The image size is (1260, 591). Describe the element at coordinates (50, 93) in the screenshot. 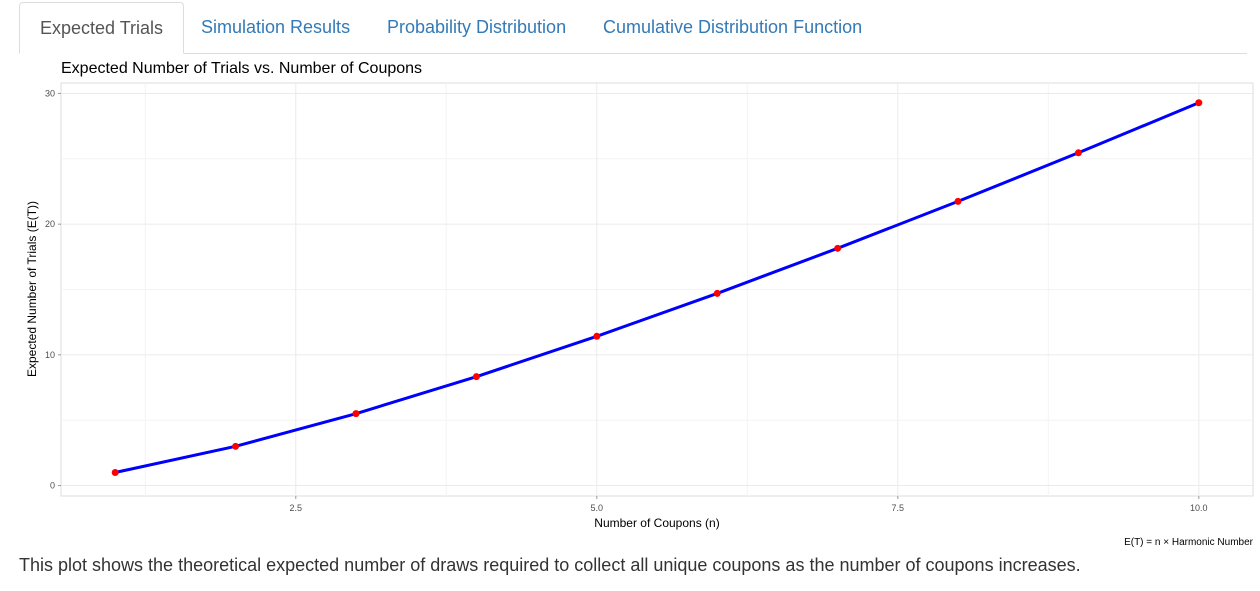

I see `y-tick-label: 30` at that location.